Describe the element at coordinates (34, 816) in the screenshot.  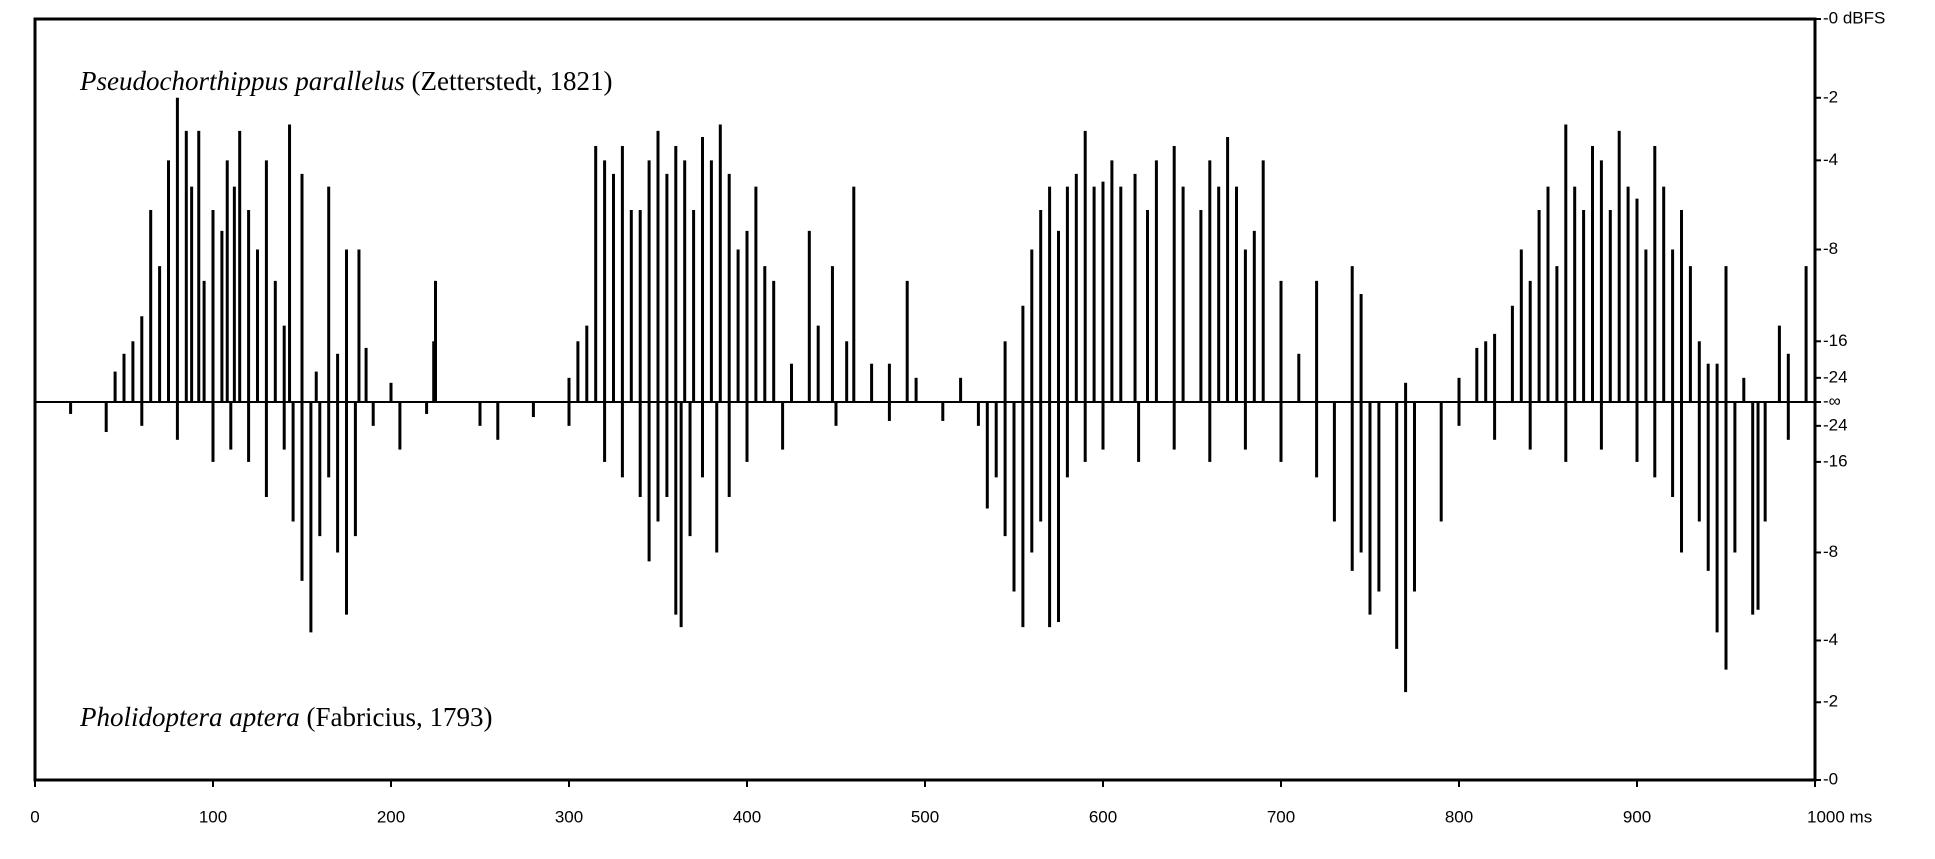
I see `x-tick-label: 0` at that location.